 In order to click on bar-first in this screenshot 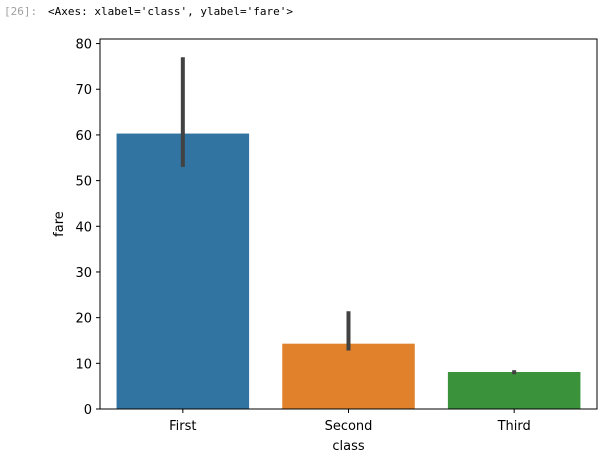, I will do `click(183, 271)`.